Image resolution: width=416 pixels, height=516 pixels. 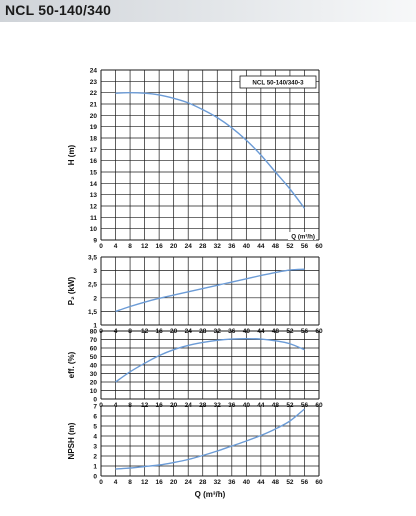 What do you see at coordinates (94, 349) in the screenshot?
I see `y-tick-label: 60` at bounding box center [94, 349].